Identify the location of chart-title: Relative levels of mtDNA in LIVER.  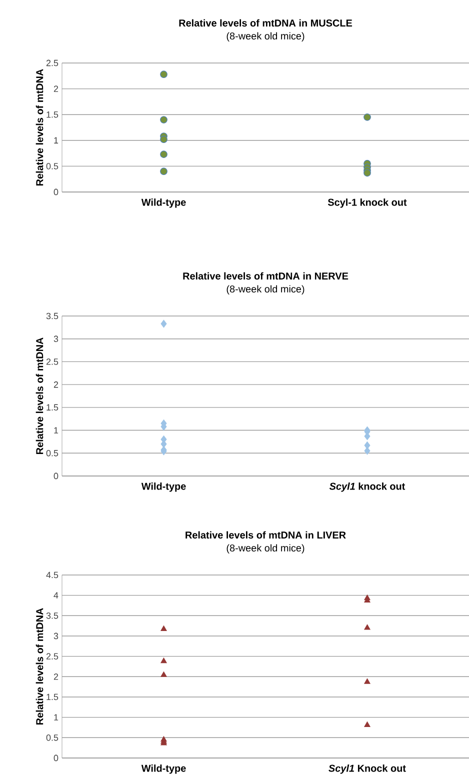
(265, 535).